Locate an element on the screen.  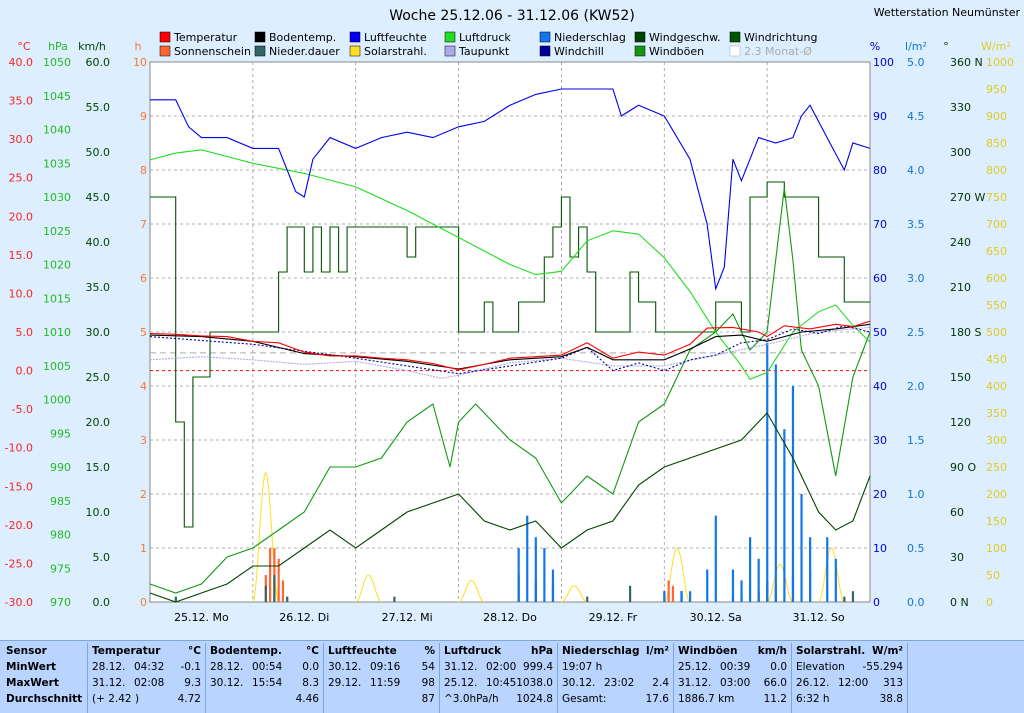
stats-value: 87 is located at coordinates (428, 699).